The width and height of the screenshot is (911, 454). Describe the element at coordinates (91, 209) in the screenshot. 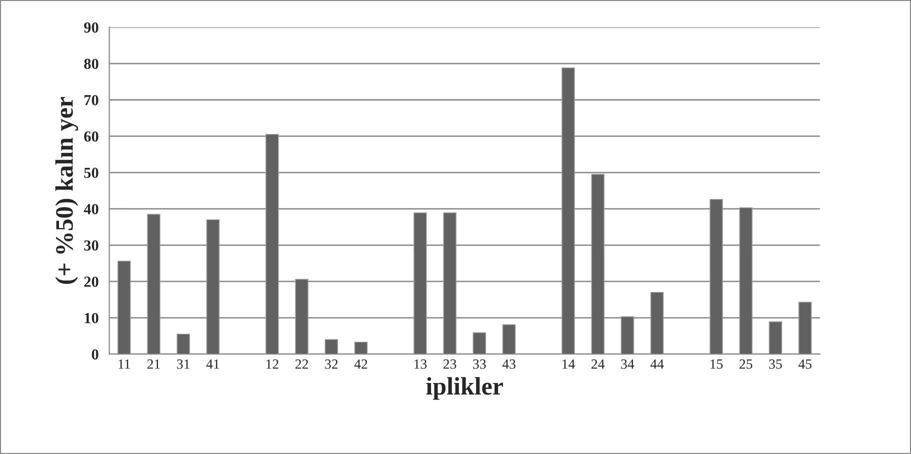

I see `y-tick-label: 40` at that location.